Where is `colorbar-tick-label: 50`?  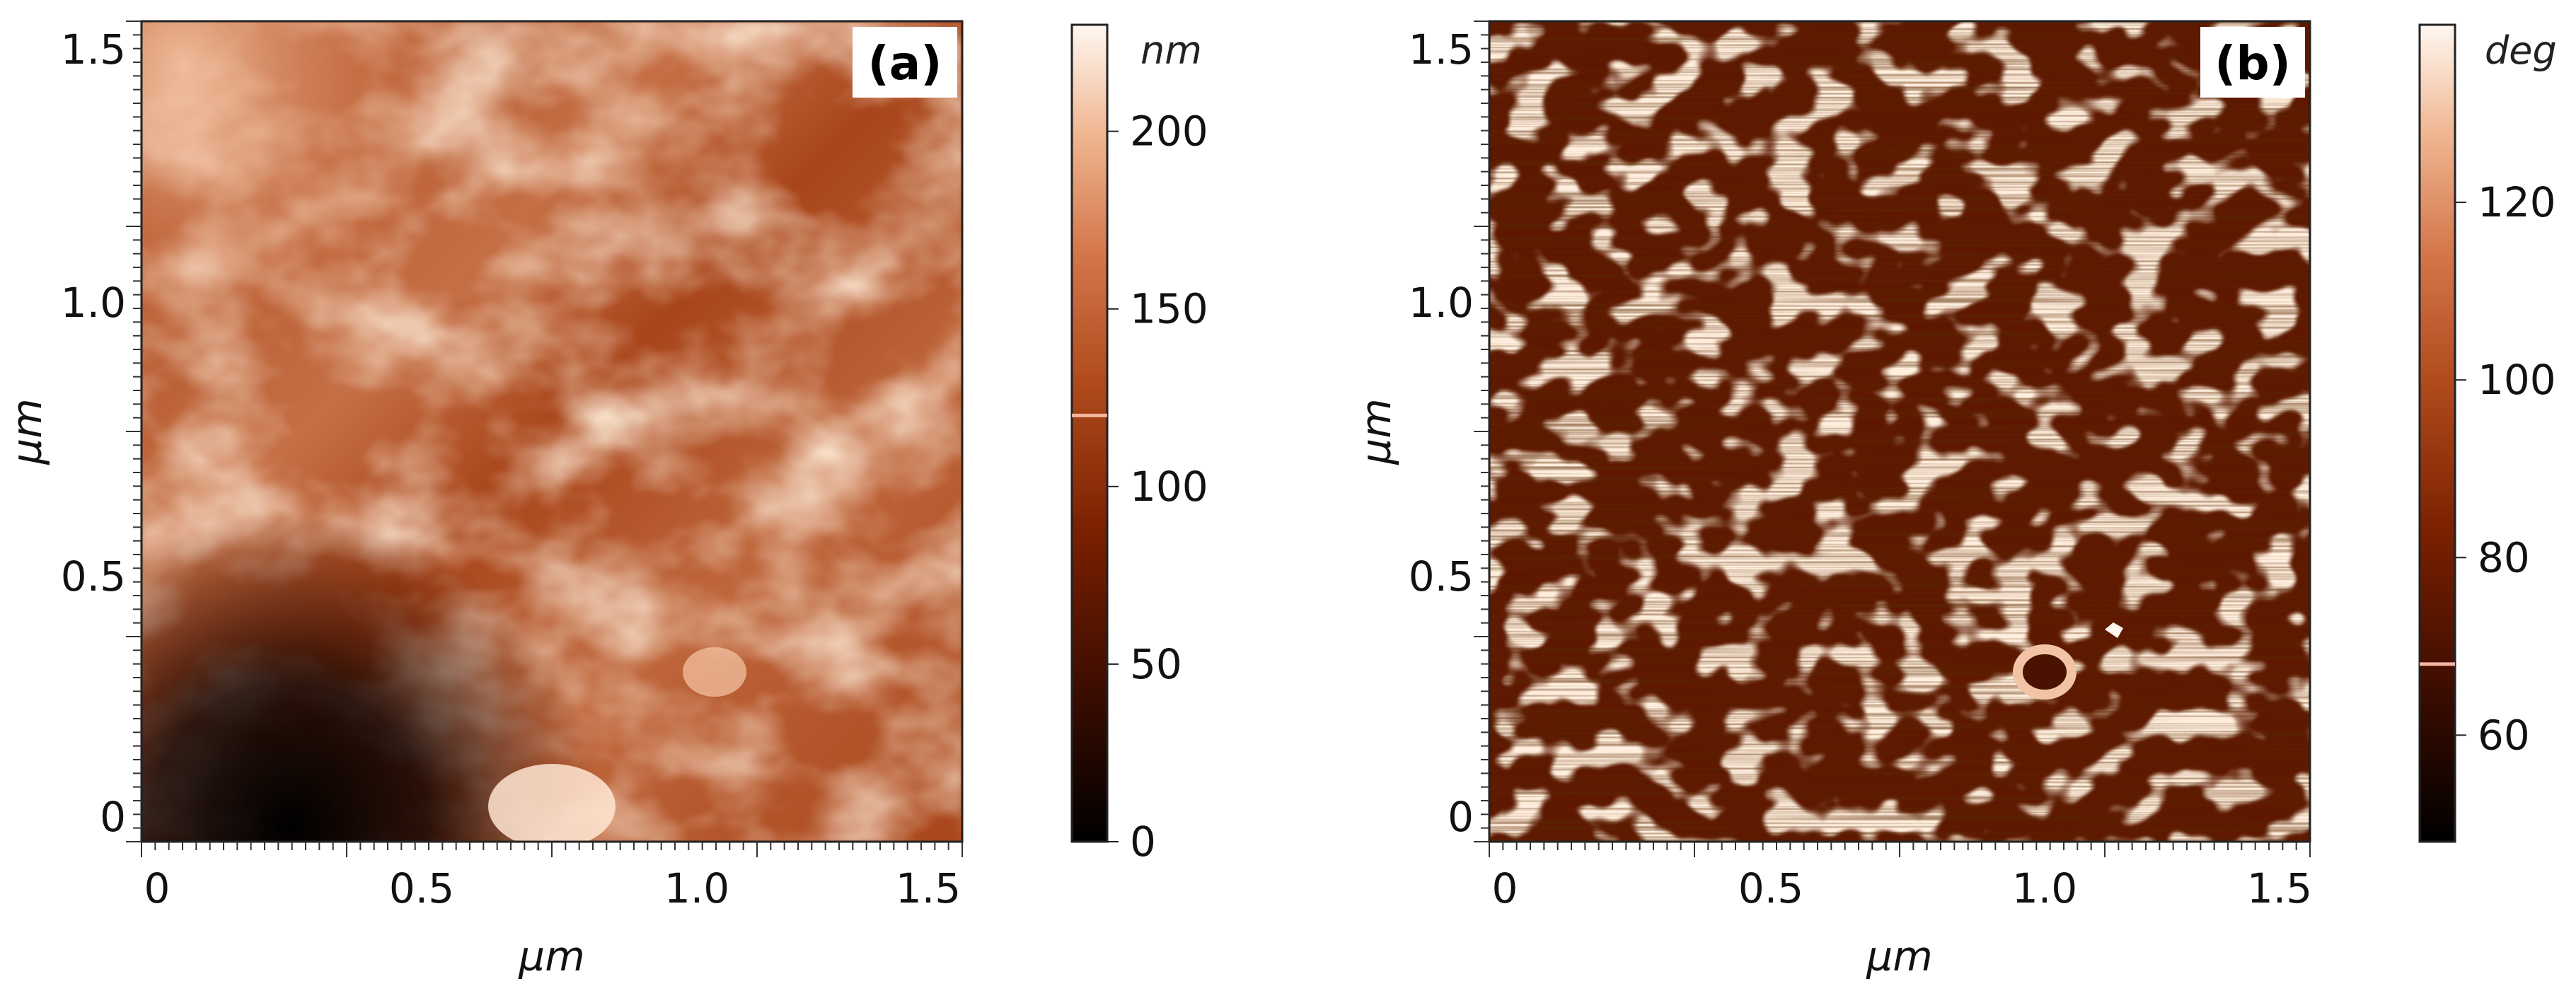 colorbar-tick-label: 50 is located at coordinates (1156, 664).